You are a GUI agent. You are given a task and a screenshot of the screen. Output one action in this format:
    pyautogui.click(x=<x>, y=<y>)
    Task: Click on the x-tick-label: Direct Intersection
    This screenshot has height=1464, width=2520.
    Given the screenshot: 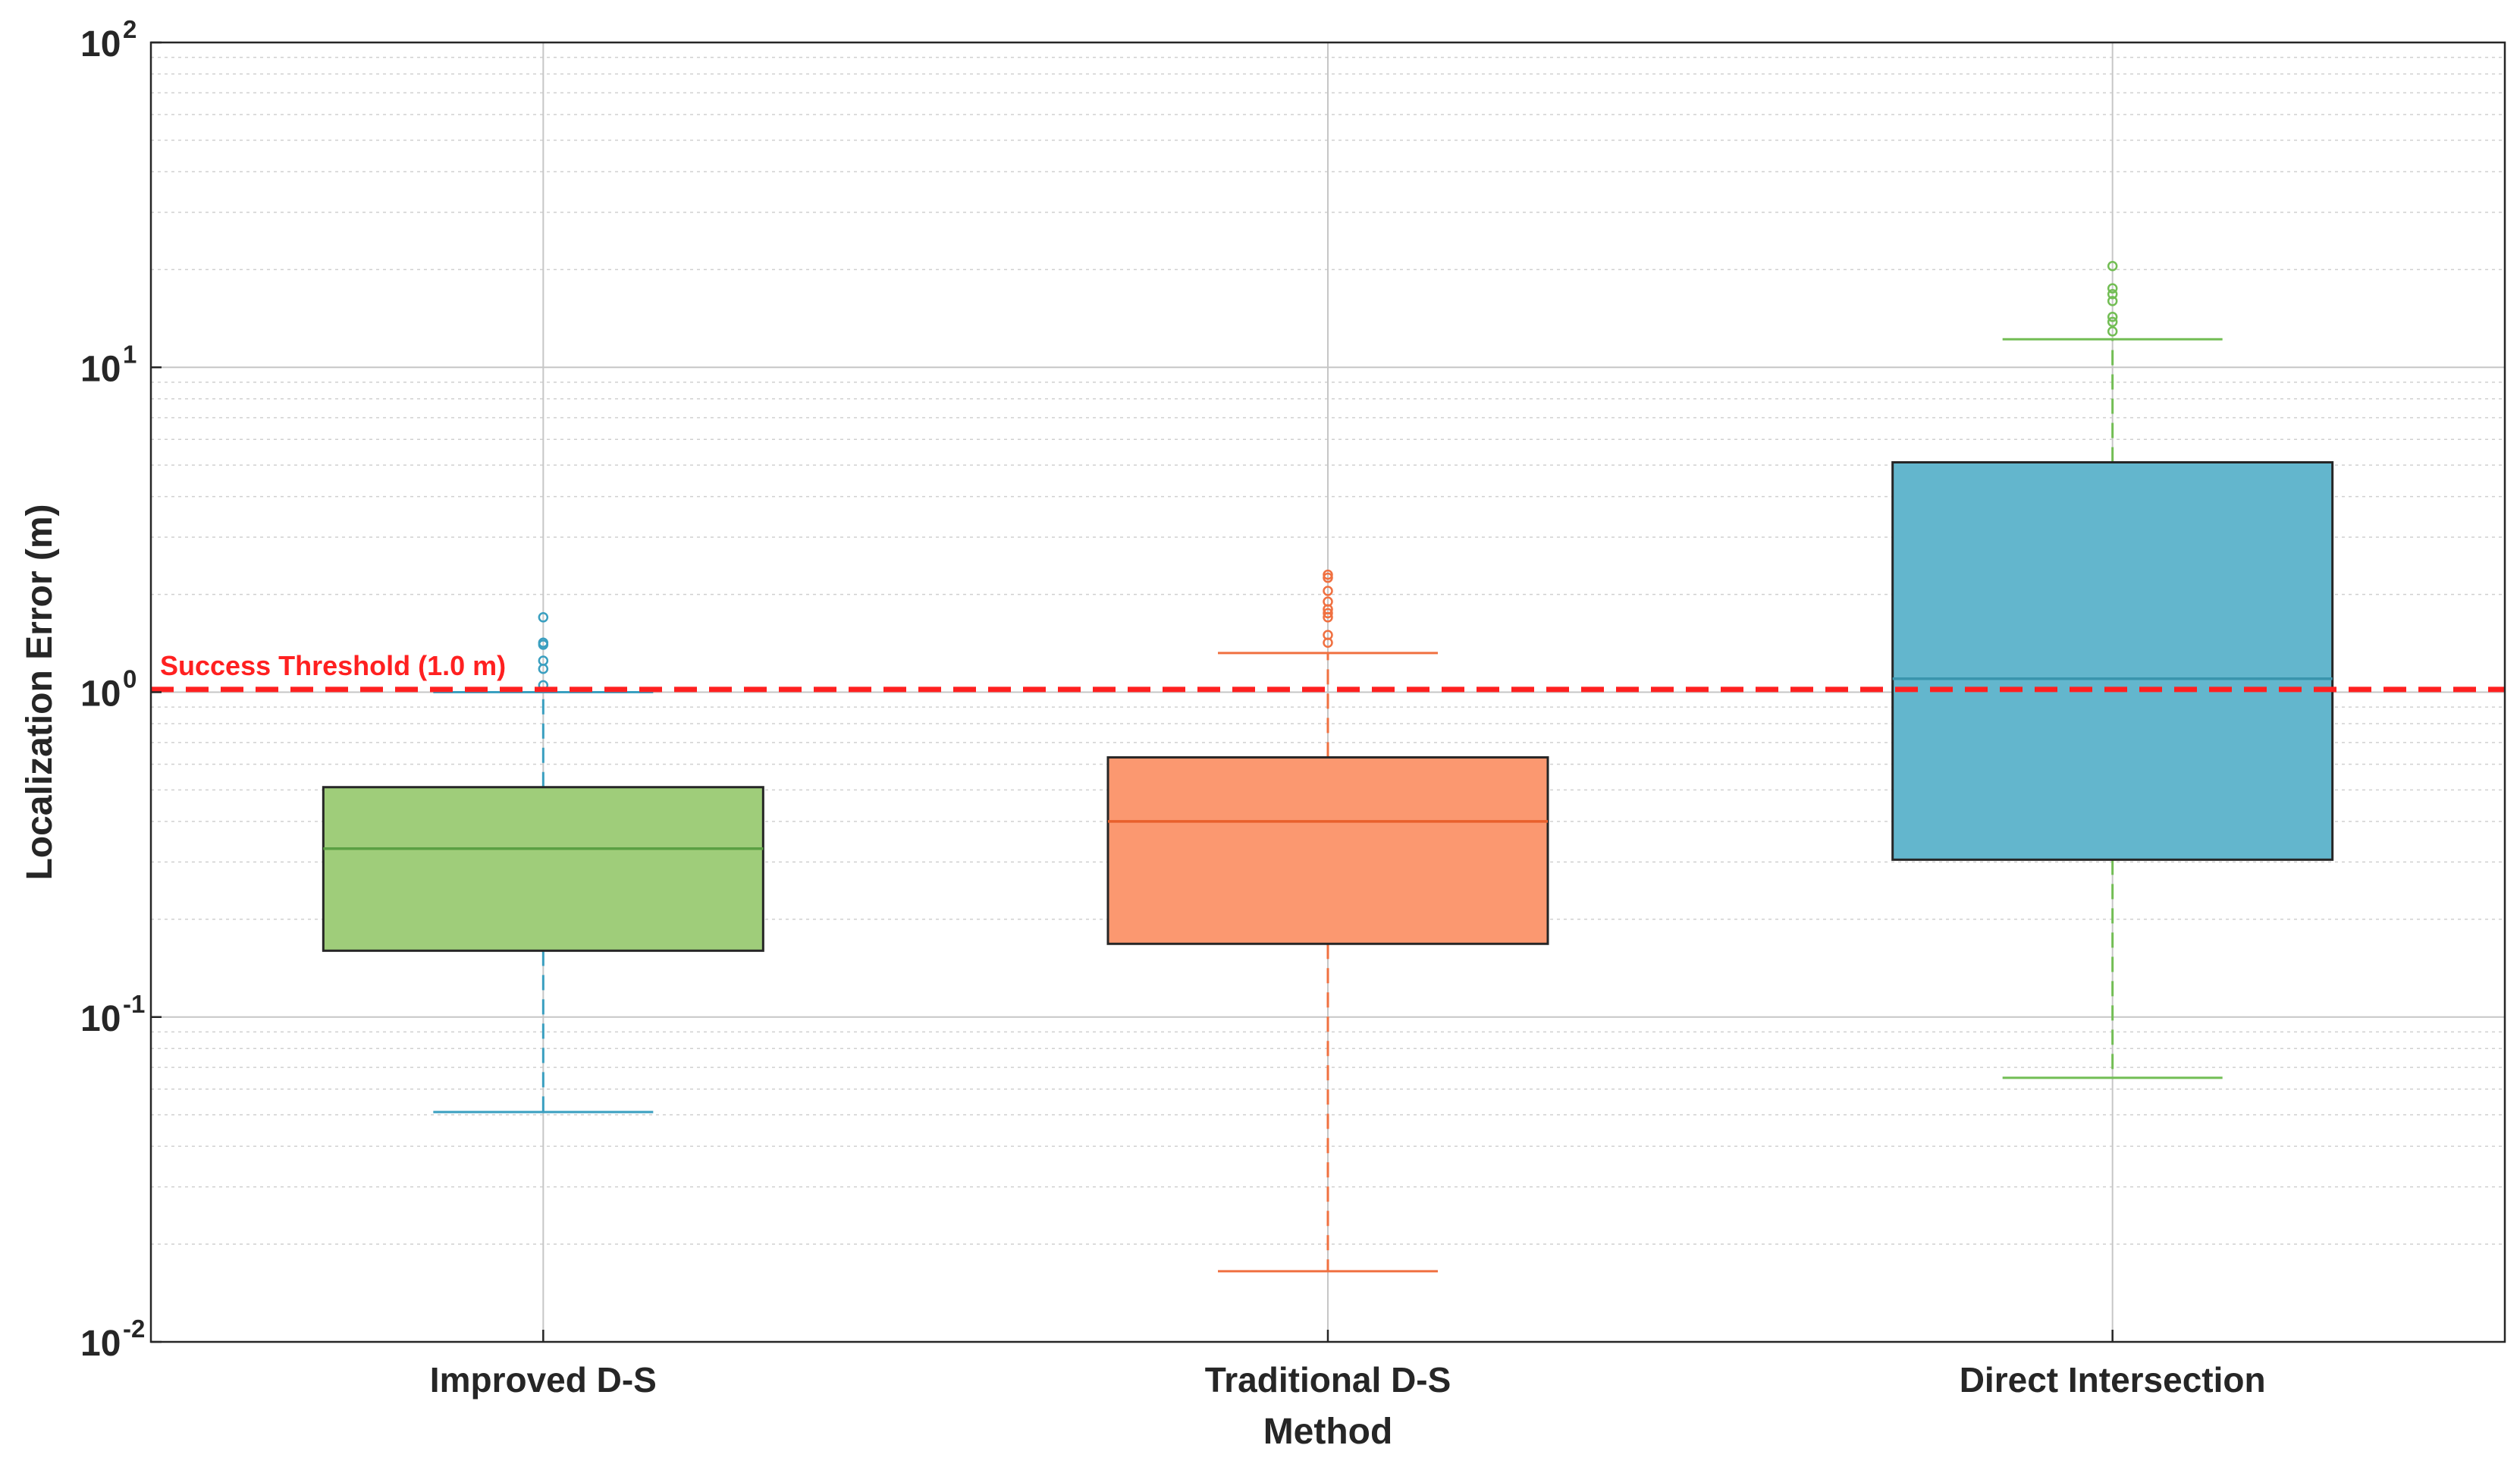 What is the action you would take?
    pyautogui.click(x=2113, y=1380)
    